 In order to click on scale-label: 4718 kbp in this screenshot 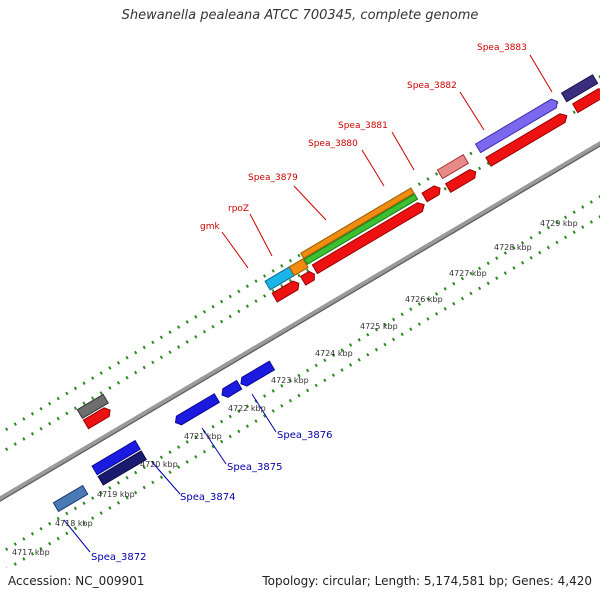, I will do `click(74, 523)`.